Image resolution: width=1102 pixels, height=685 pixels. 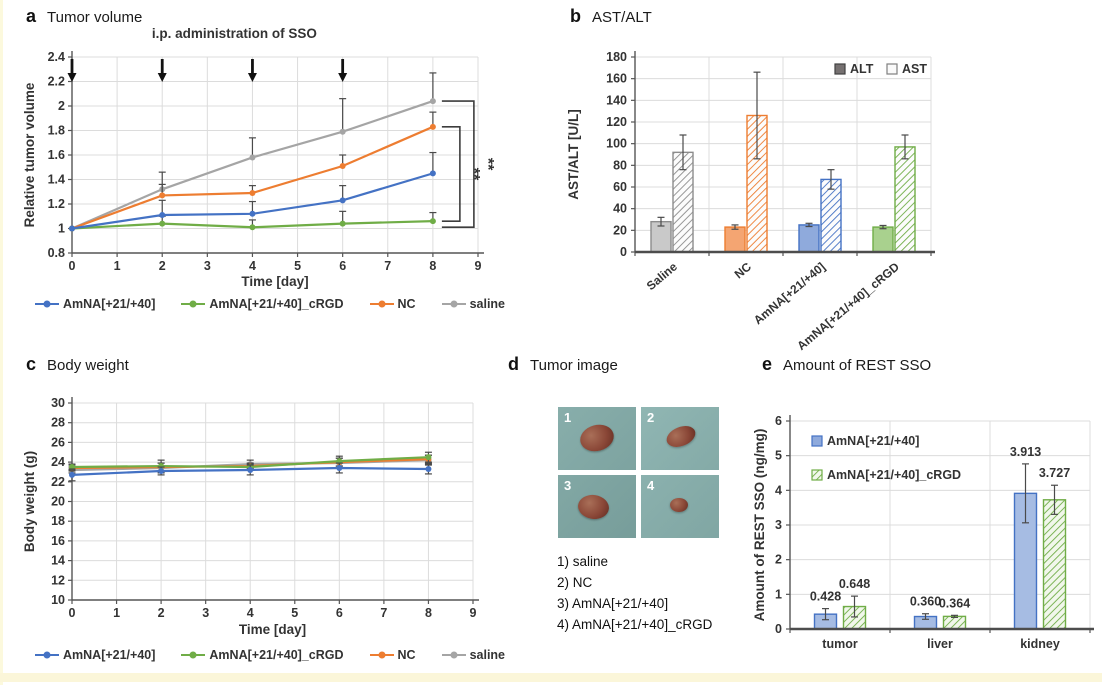 What do you see at coordinates (767, 364) in the screenshot?
I see `panel-e-label: e` at bounding box center [767, 364].